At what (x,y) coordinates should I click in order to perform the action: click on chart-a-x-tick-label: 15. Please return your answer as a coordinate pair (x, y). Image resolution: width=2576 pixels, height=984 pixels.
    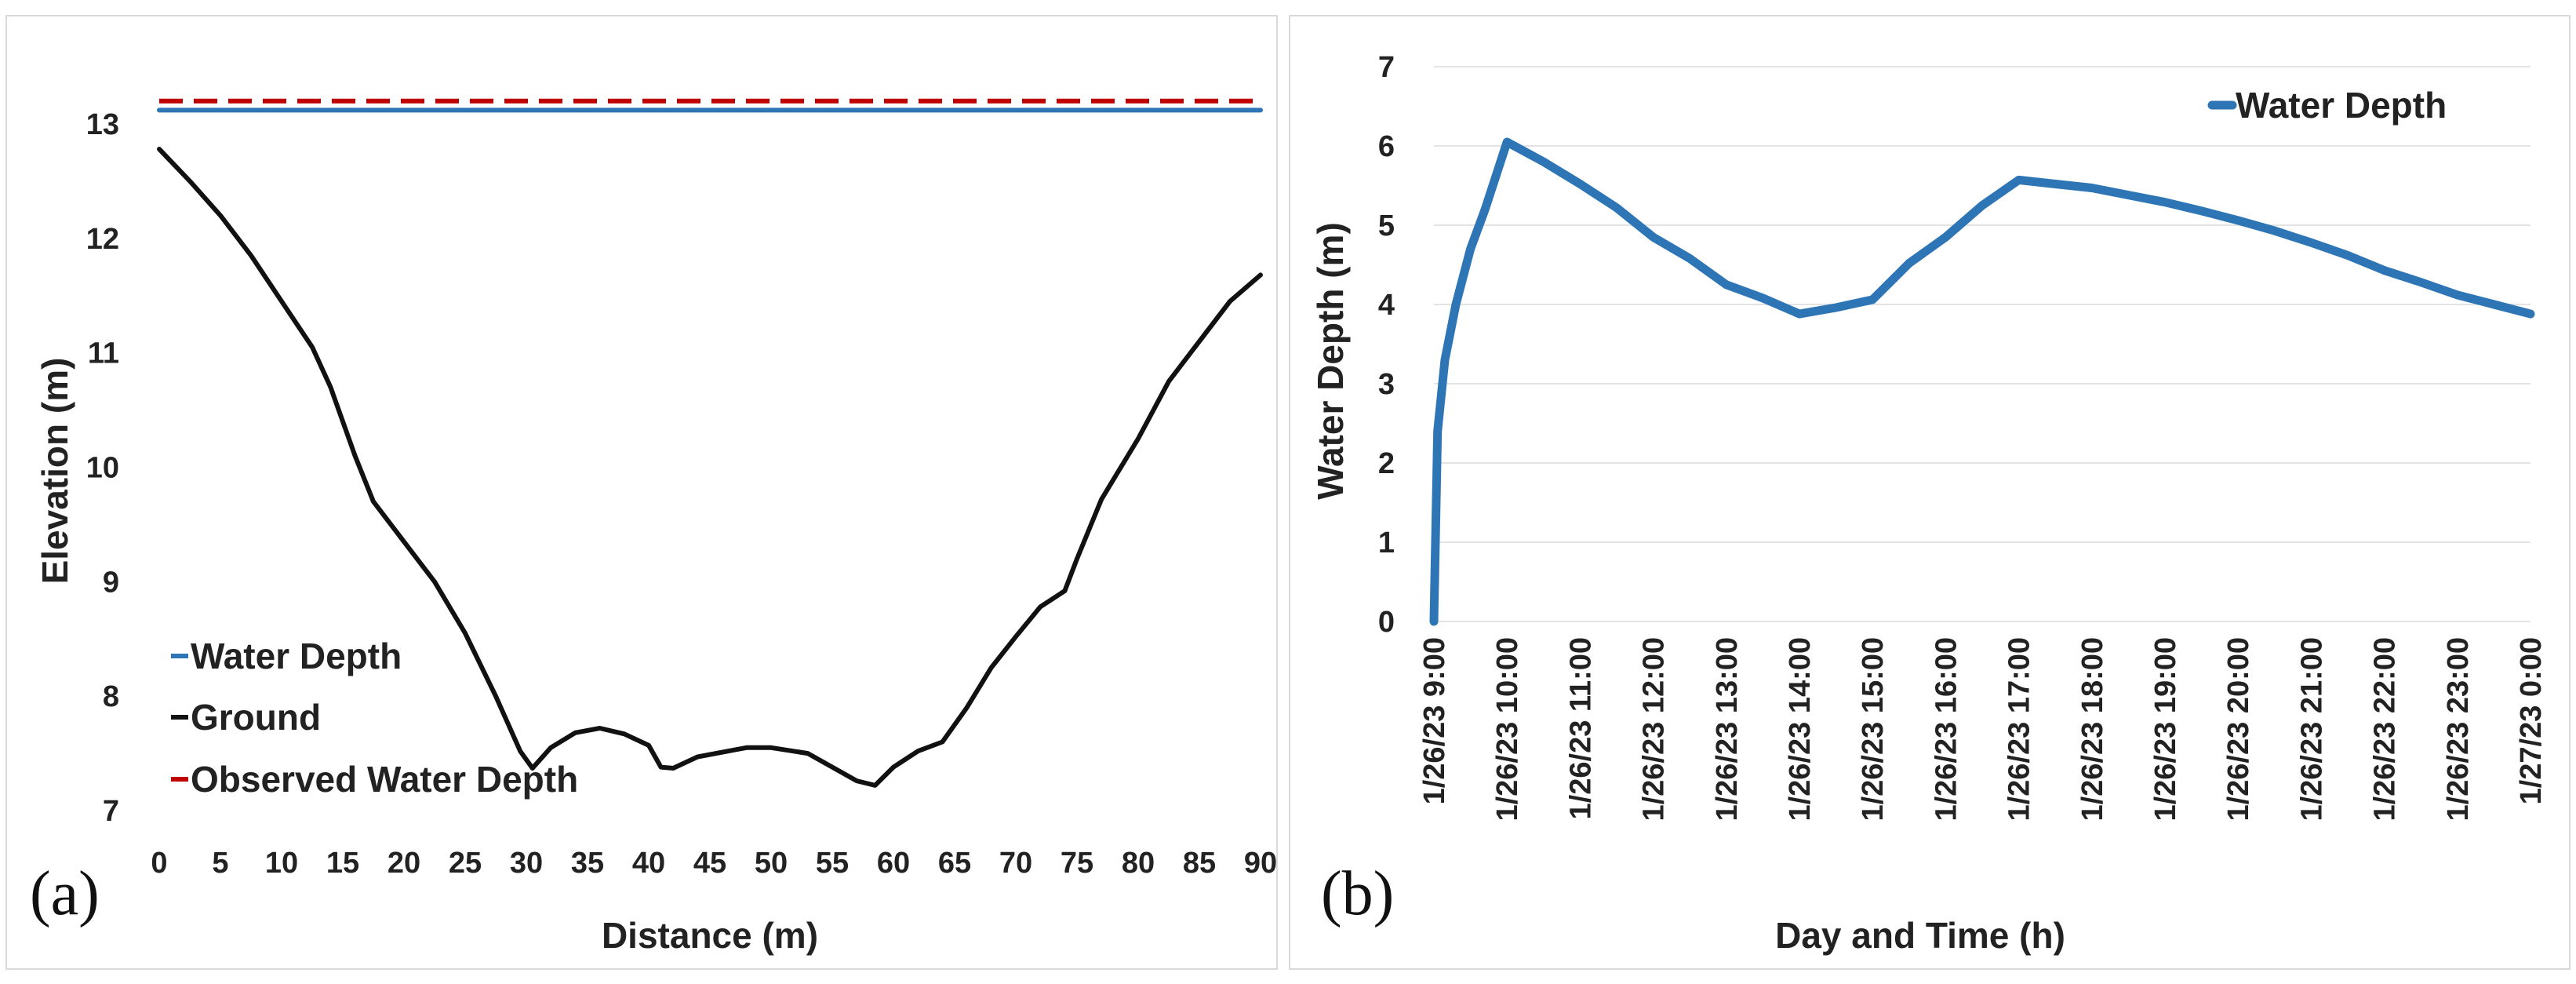
    Looking at the image, I should click on (342, 863).